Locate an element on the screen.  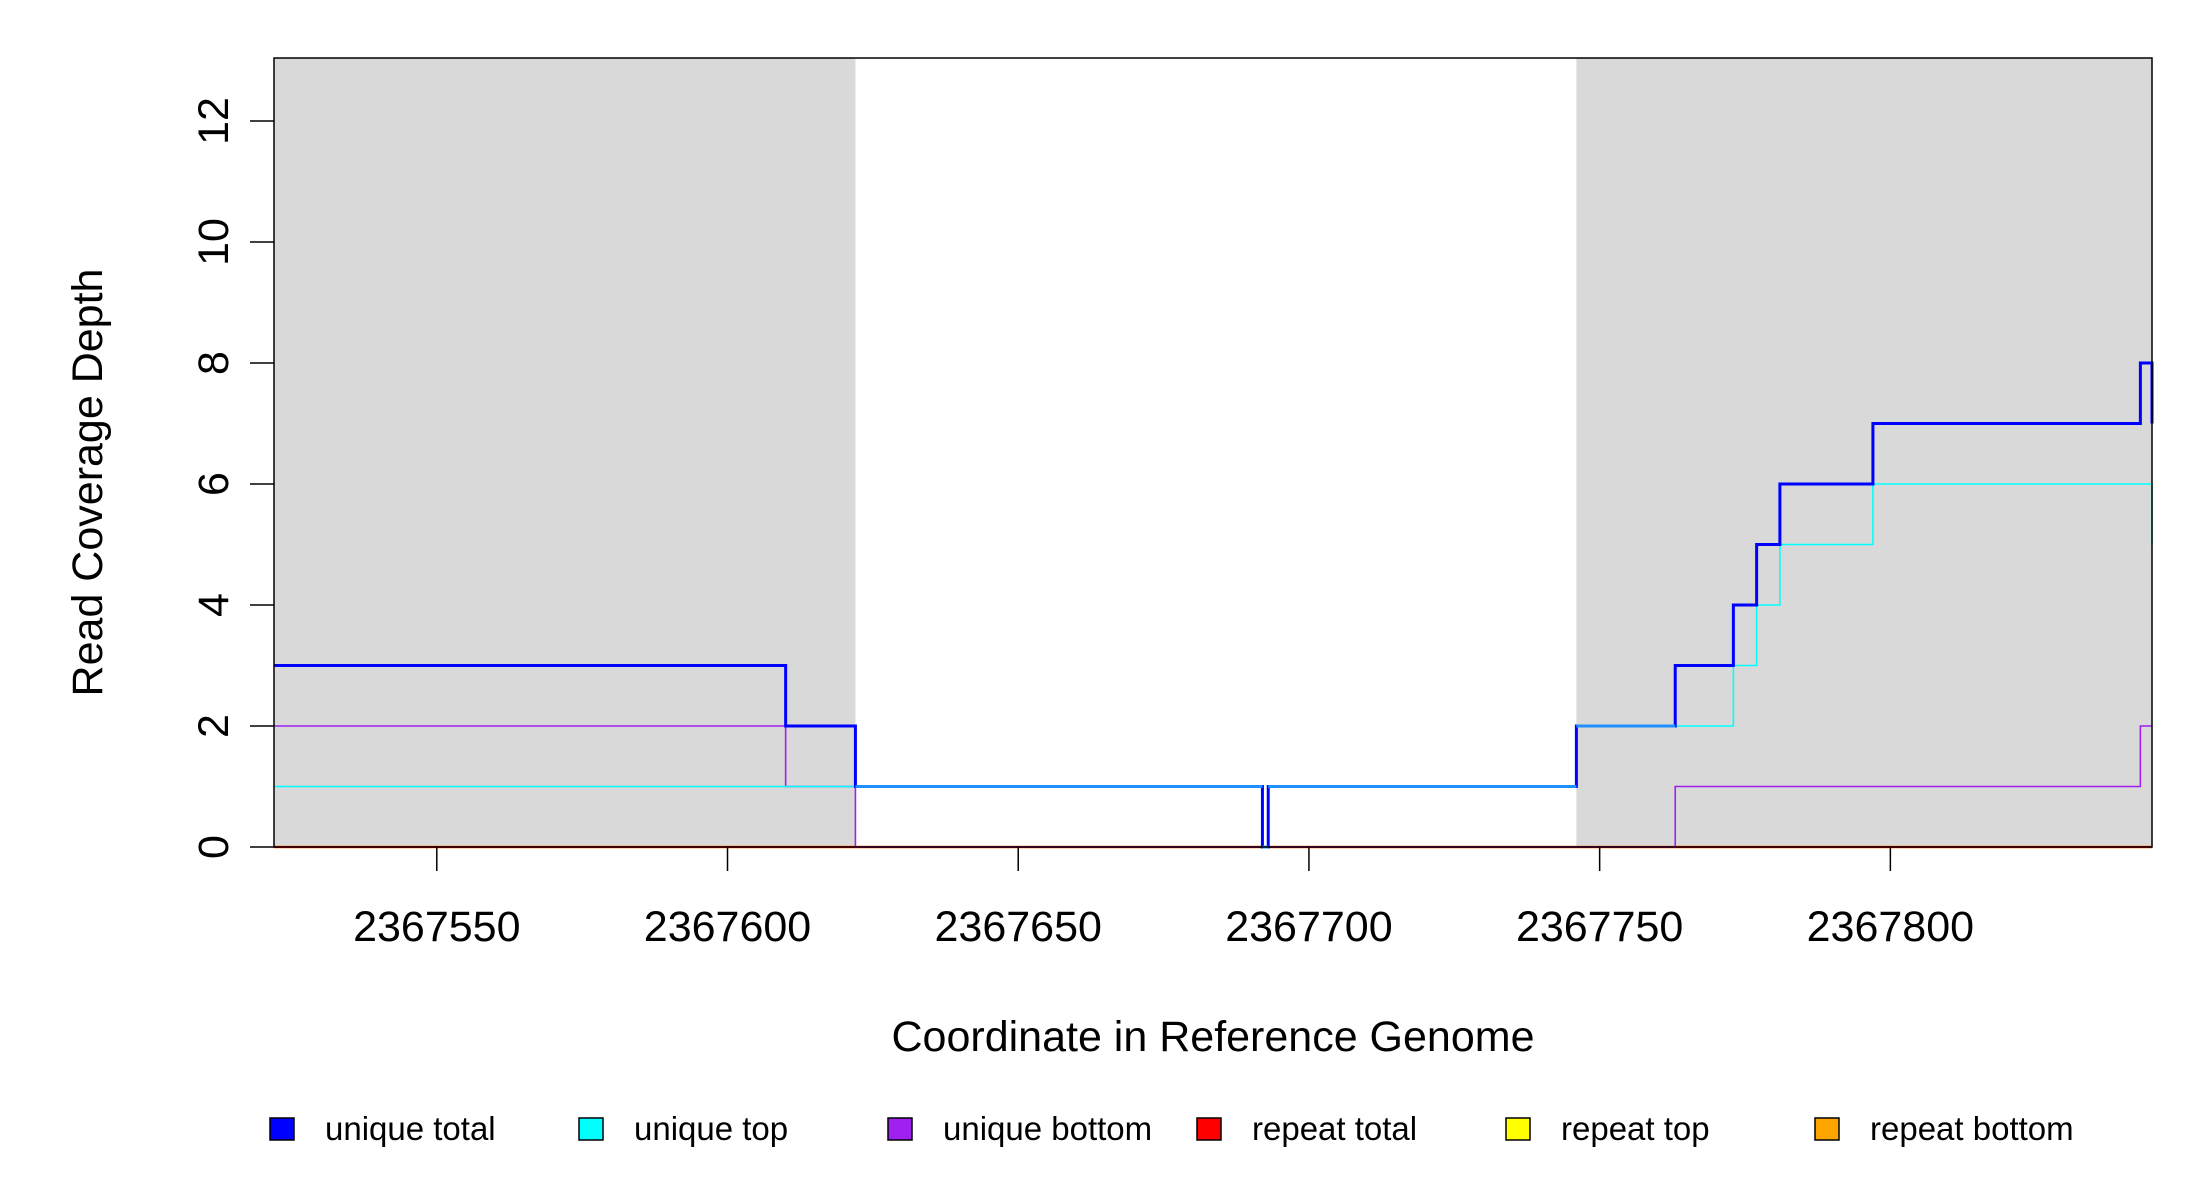
y-axis: 0 2 4 6 8 10 12 is located at coordinates (232, 478).